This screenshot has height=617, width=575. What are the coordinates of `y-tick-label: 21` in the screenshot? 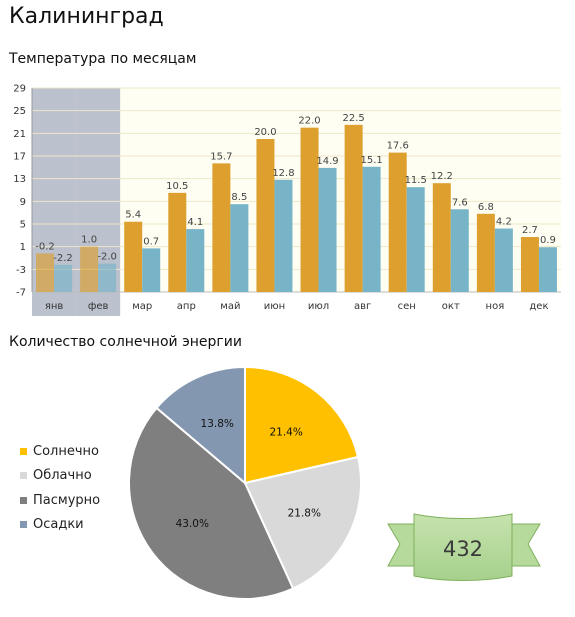 It's located at (19, 134).